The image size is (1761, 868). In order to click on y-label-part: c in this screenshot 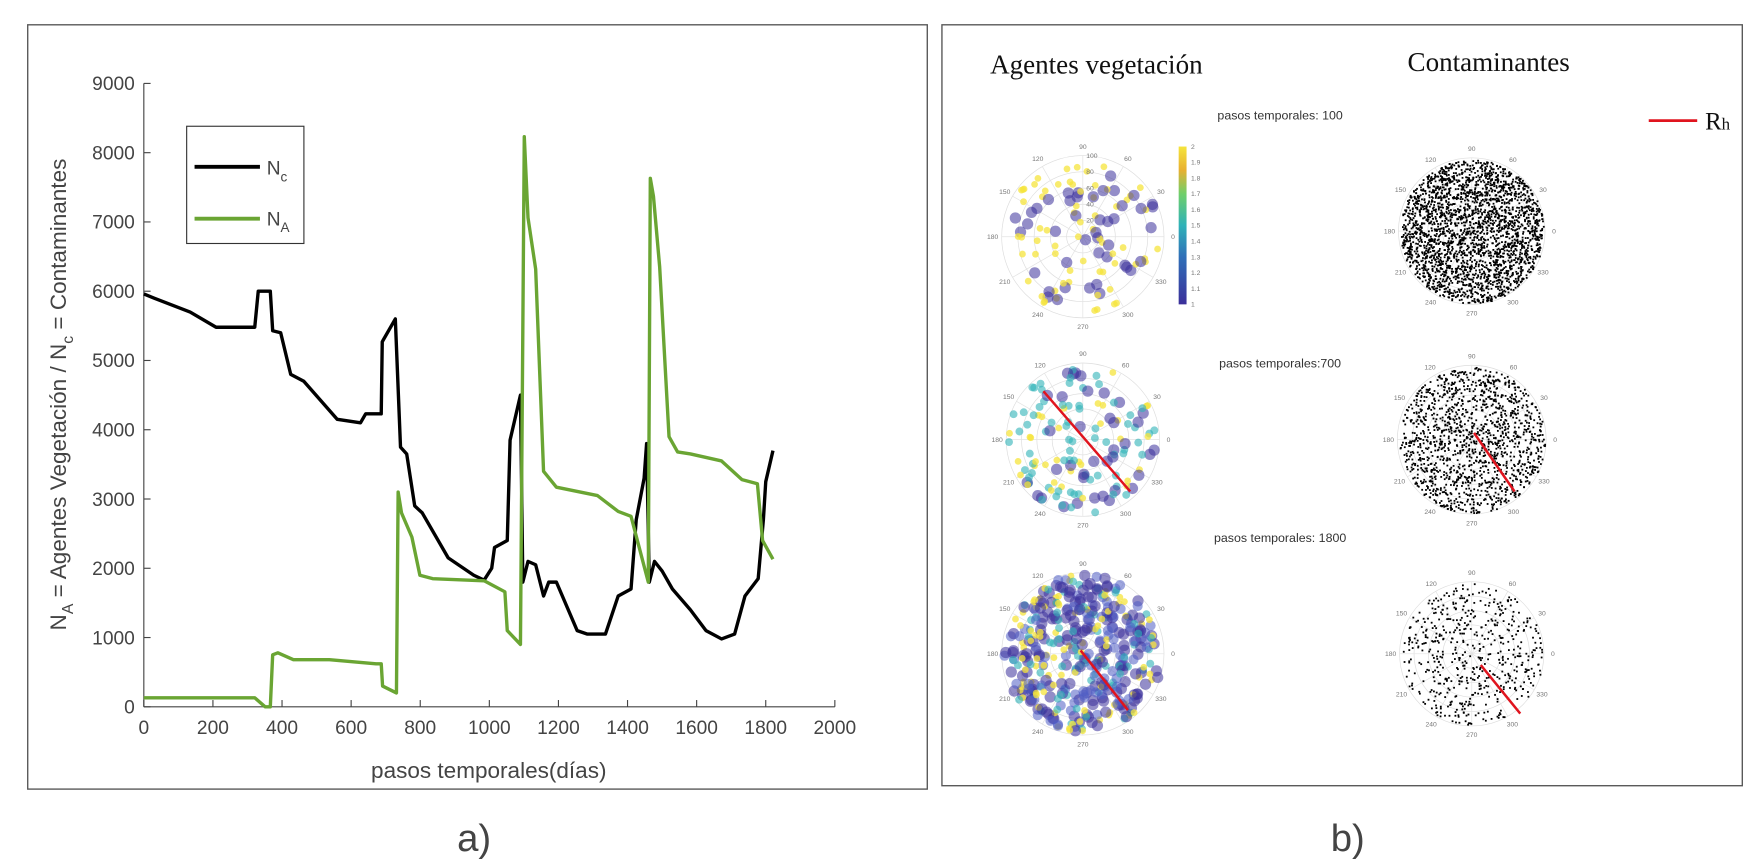, I will do `click(68, 340)`.